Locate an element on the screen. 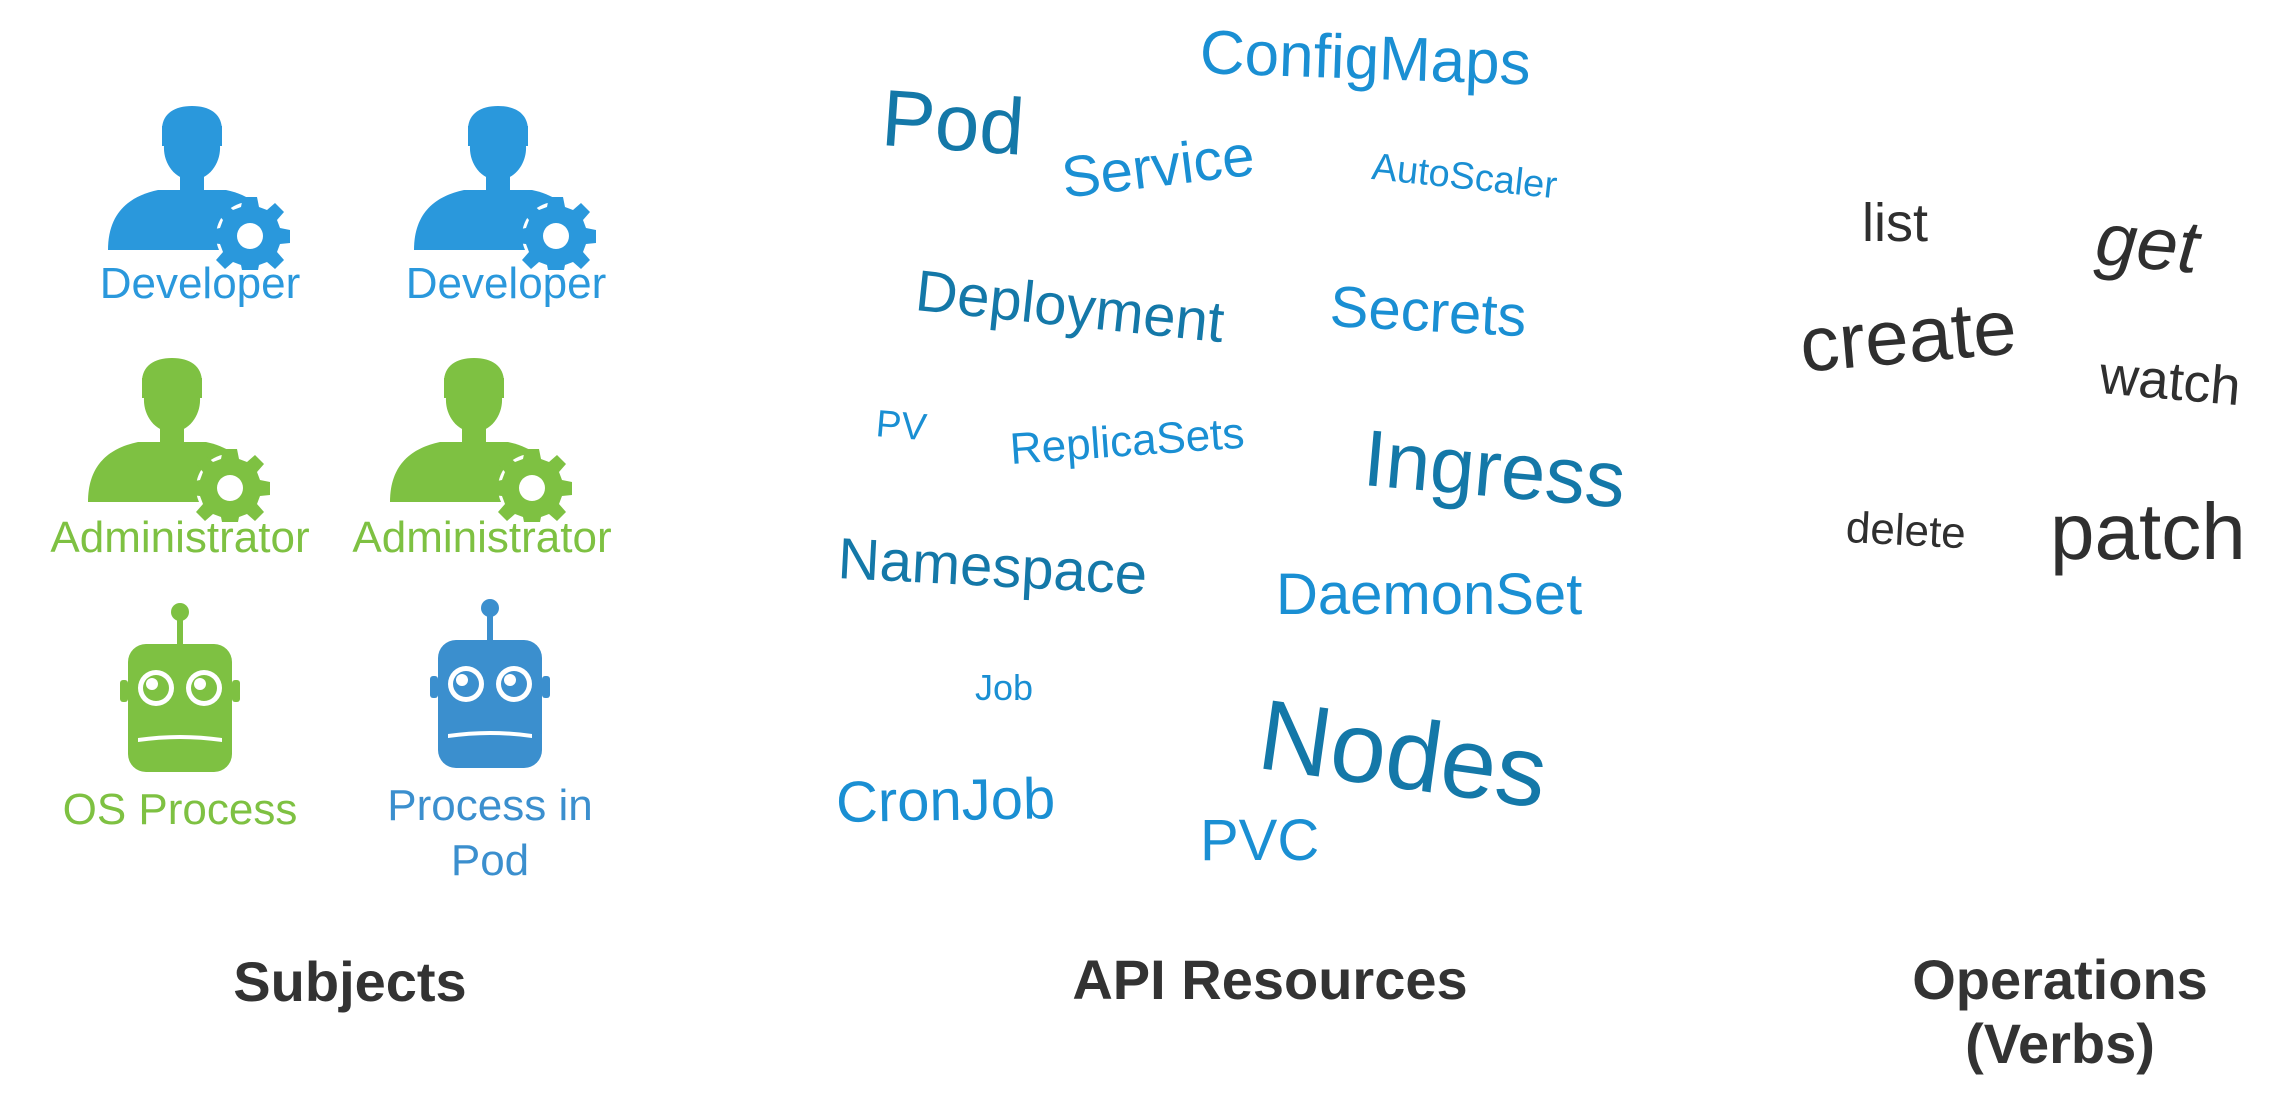 The height and width of the screenshot is (1108, 2280). operations-caption: Operations (Verbs) is located at coordinates (2050, 1012).